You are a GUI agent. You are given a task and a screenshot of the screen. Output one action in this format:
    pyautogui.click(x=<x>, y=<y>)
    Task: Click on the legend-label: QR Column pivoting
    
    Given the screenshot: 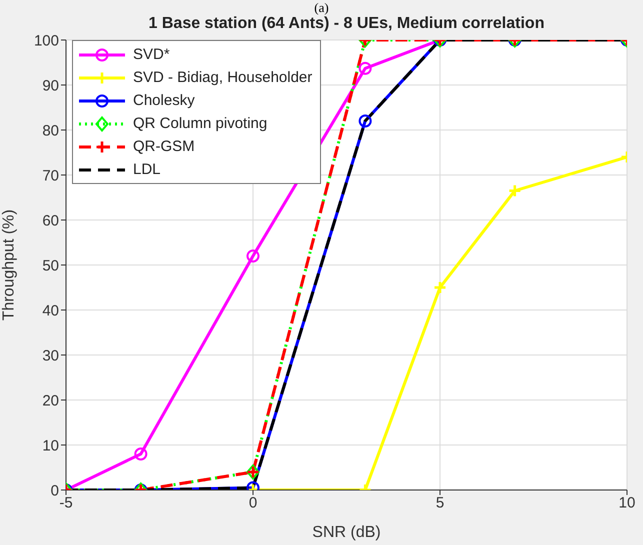 What is the action you would take?
    pyautogui.click(x=200, y=123)
    